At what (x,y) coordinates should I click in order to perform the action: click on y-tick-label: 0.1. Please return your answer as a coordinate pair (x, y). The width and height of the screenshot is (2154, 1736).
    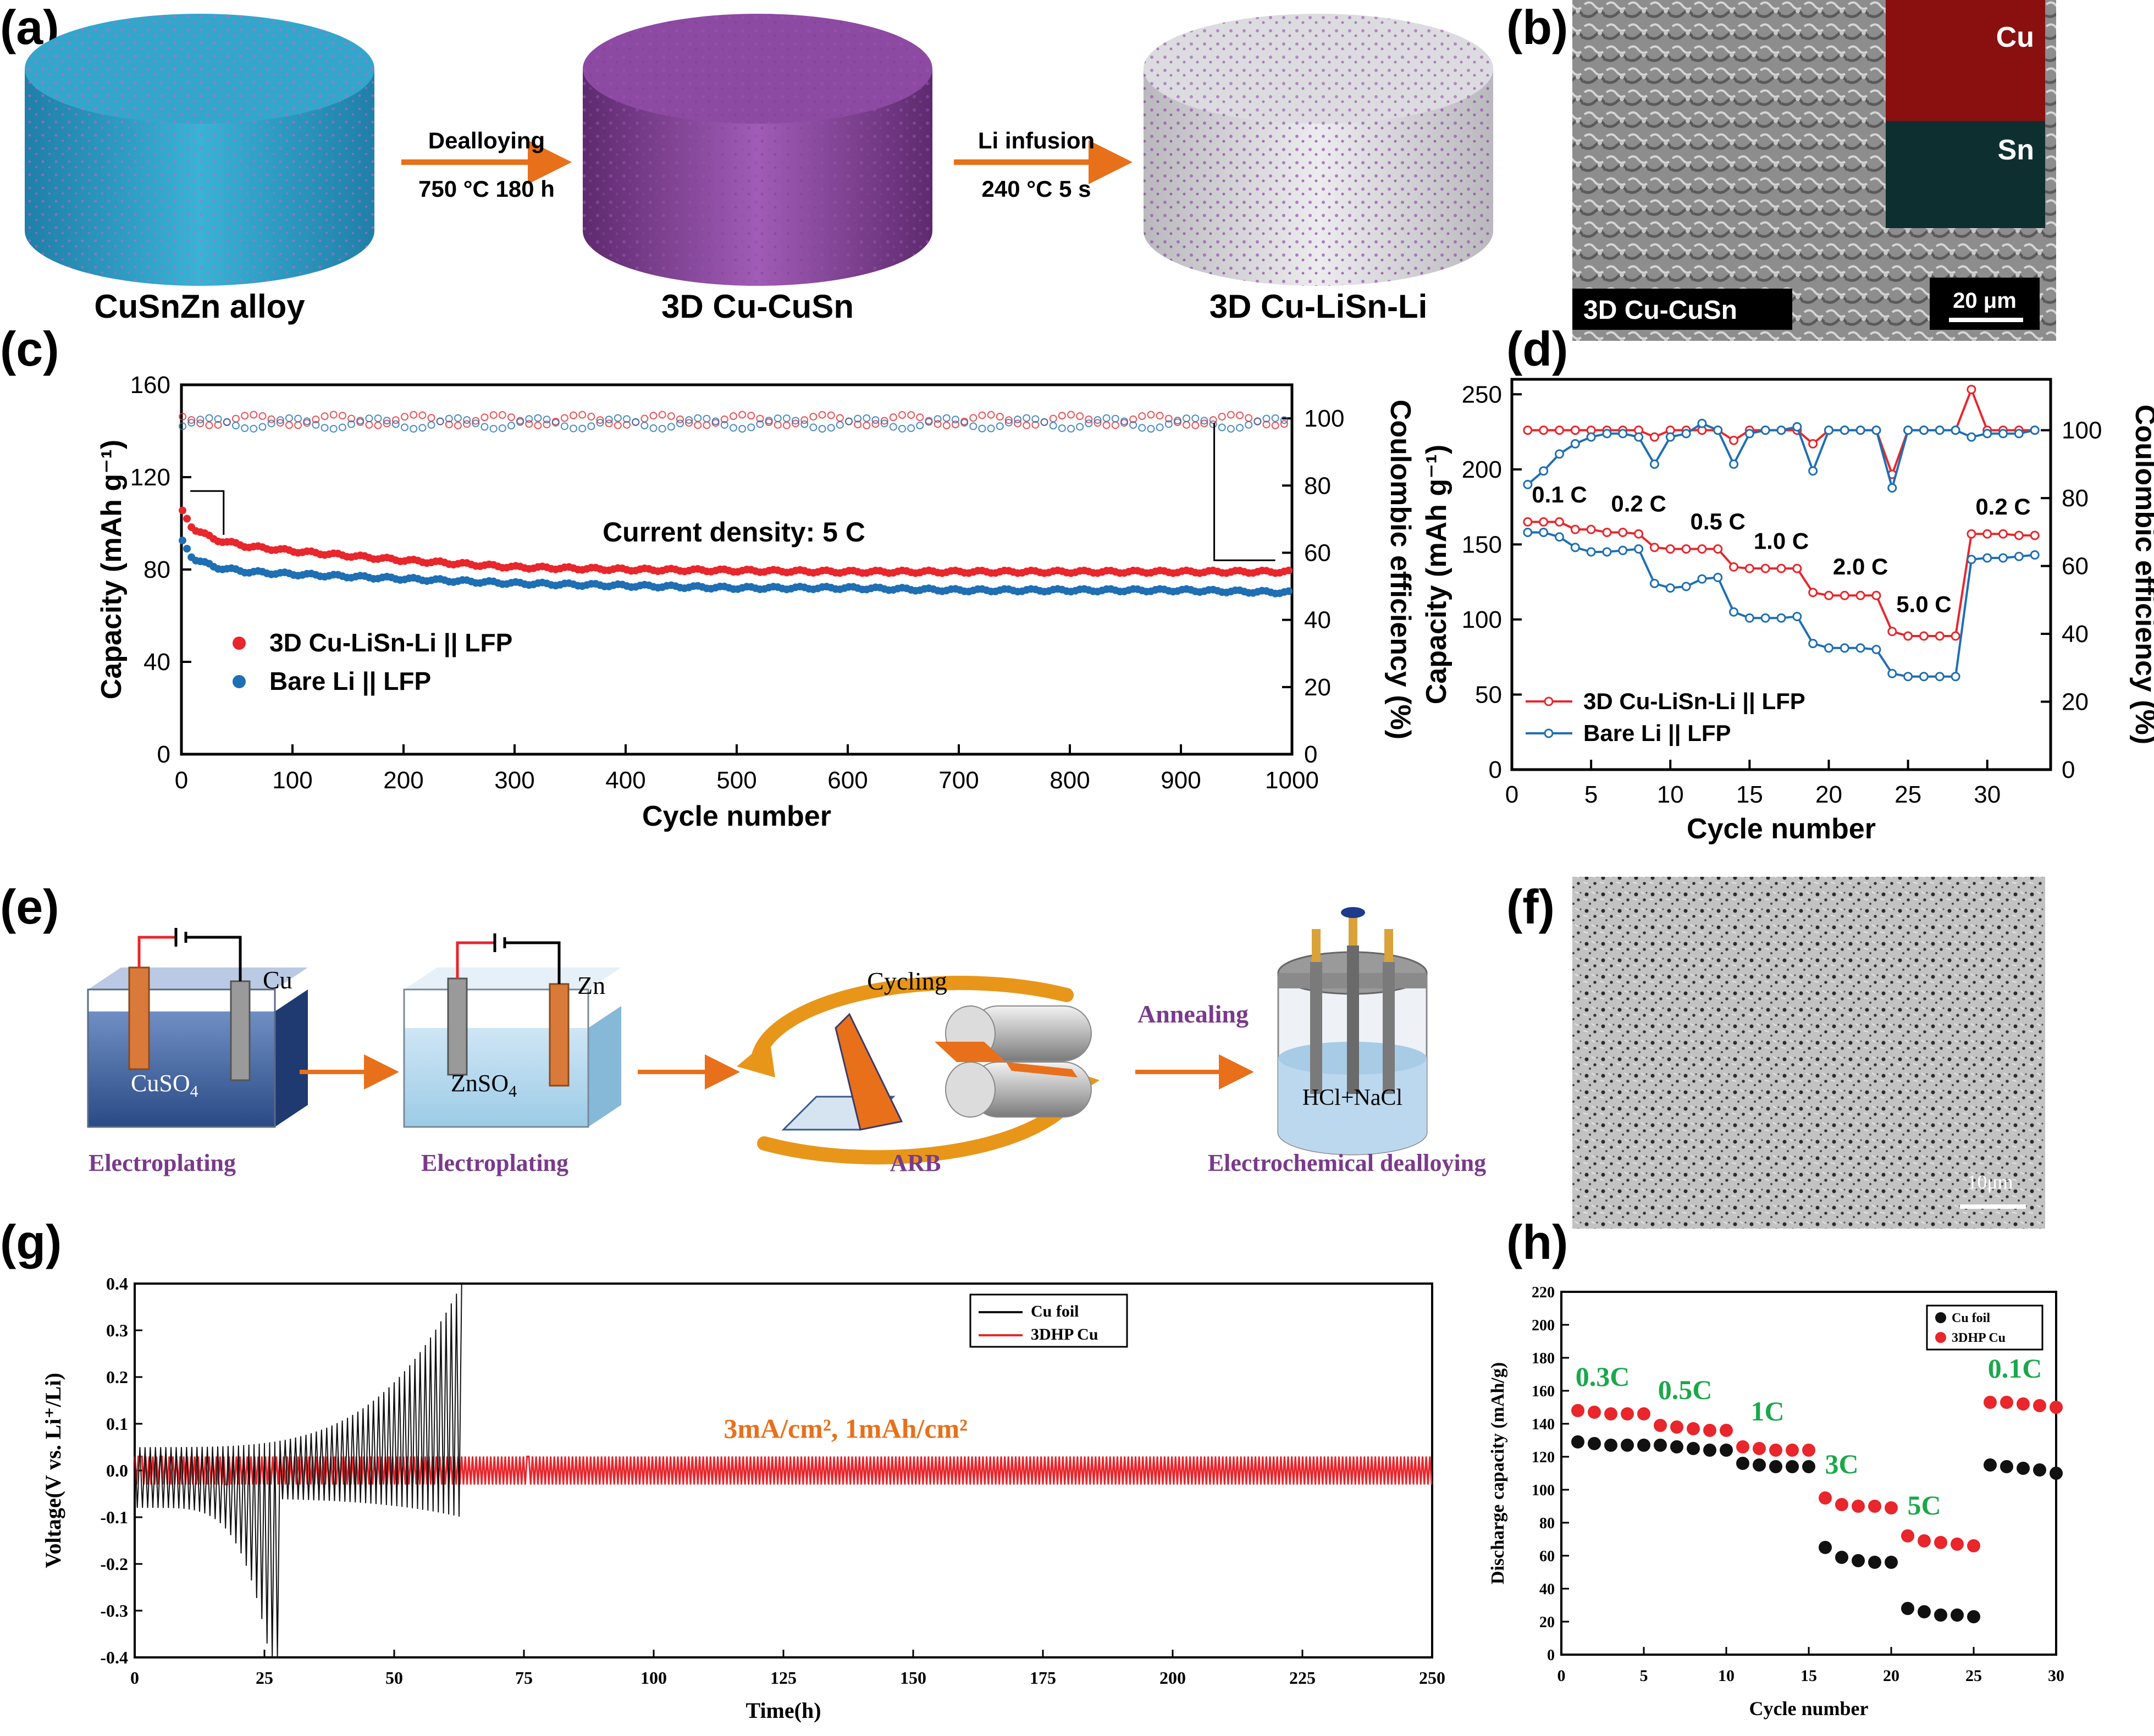
    Looking at the image, I should click on (117, 1424).